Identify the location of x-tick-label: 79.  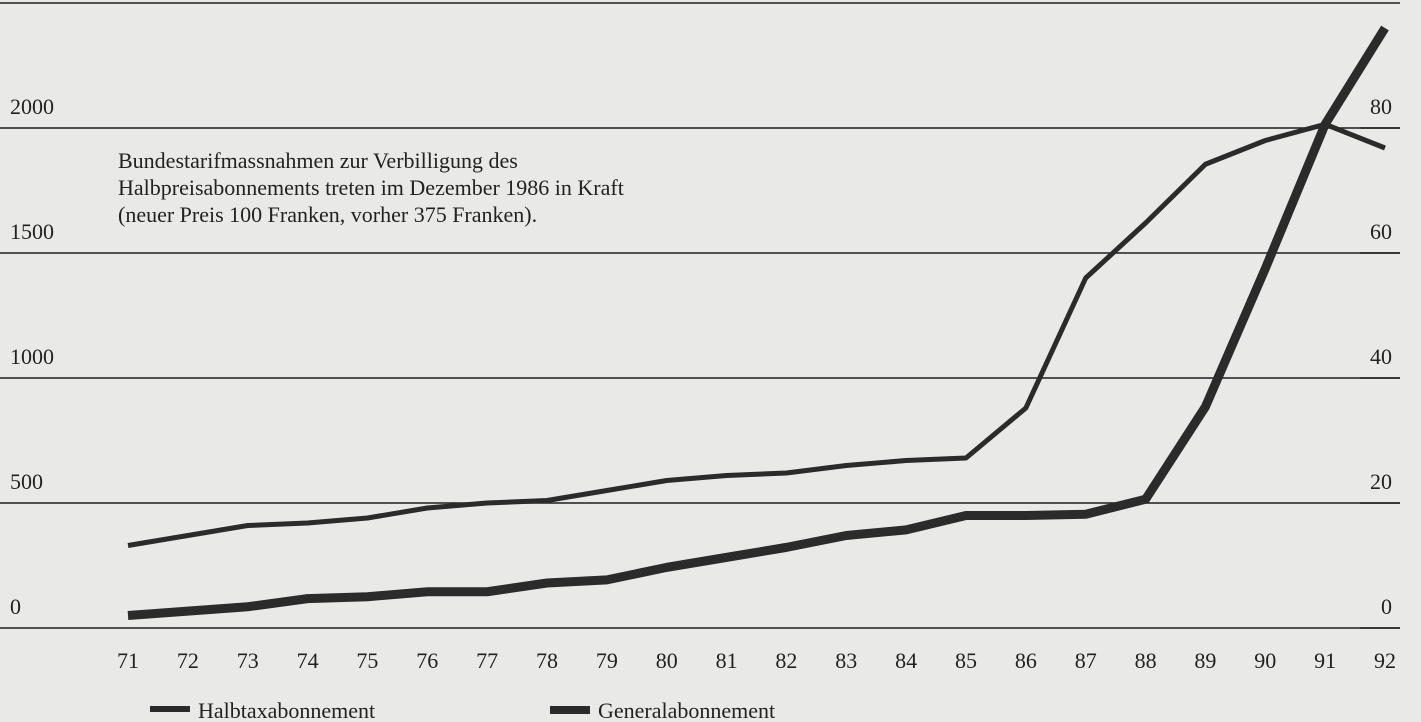
(607, 660).